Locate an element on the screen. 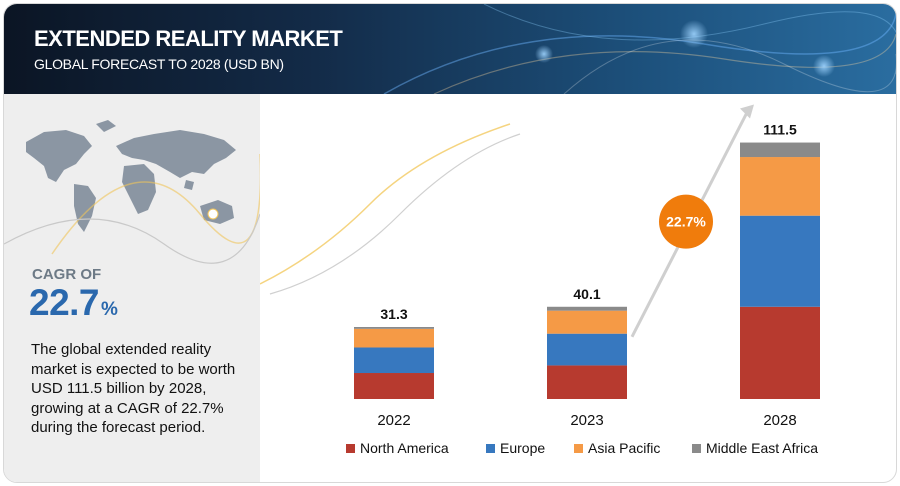 The width and height of the screenshot is (900, 486). cagr-number: 22.7 is located at coordinates (64, 302).